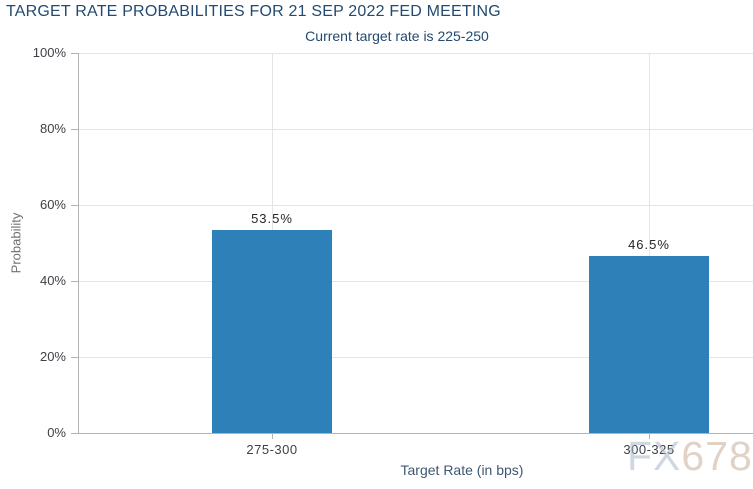 This screenshot has height=489, width=753. I want to click on watermark-678: 678, so click(717, 456).